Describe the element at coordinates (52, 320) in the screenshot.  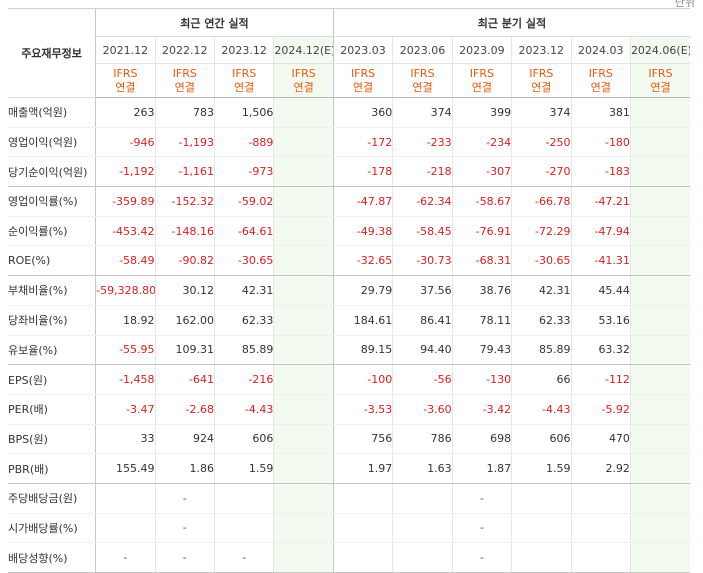
I see `row-label: 당좌비율(%)` at that location.